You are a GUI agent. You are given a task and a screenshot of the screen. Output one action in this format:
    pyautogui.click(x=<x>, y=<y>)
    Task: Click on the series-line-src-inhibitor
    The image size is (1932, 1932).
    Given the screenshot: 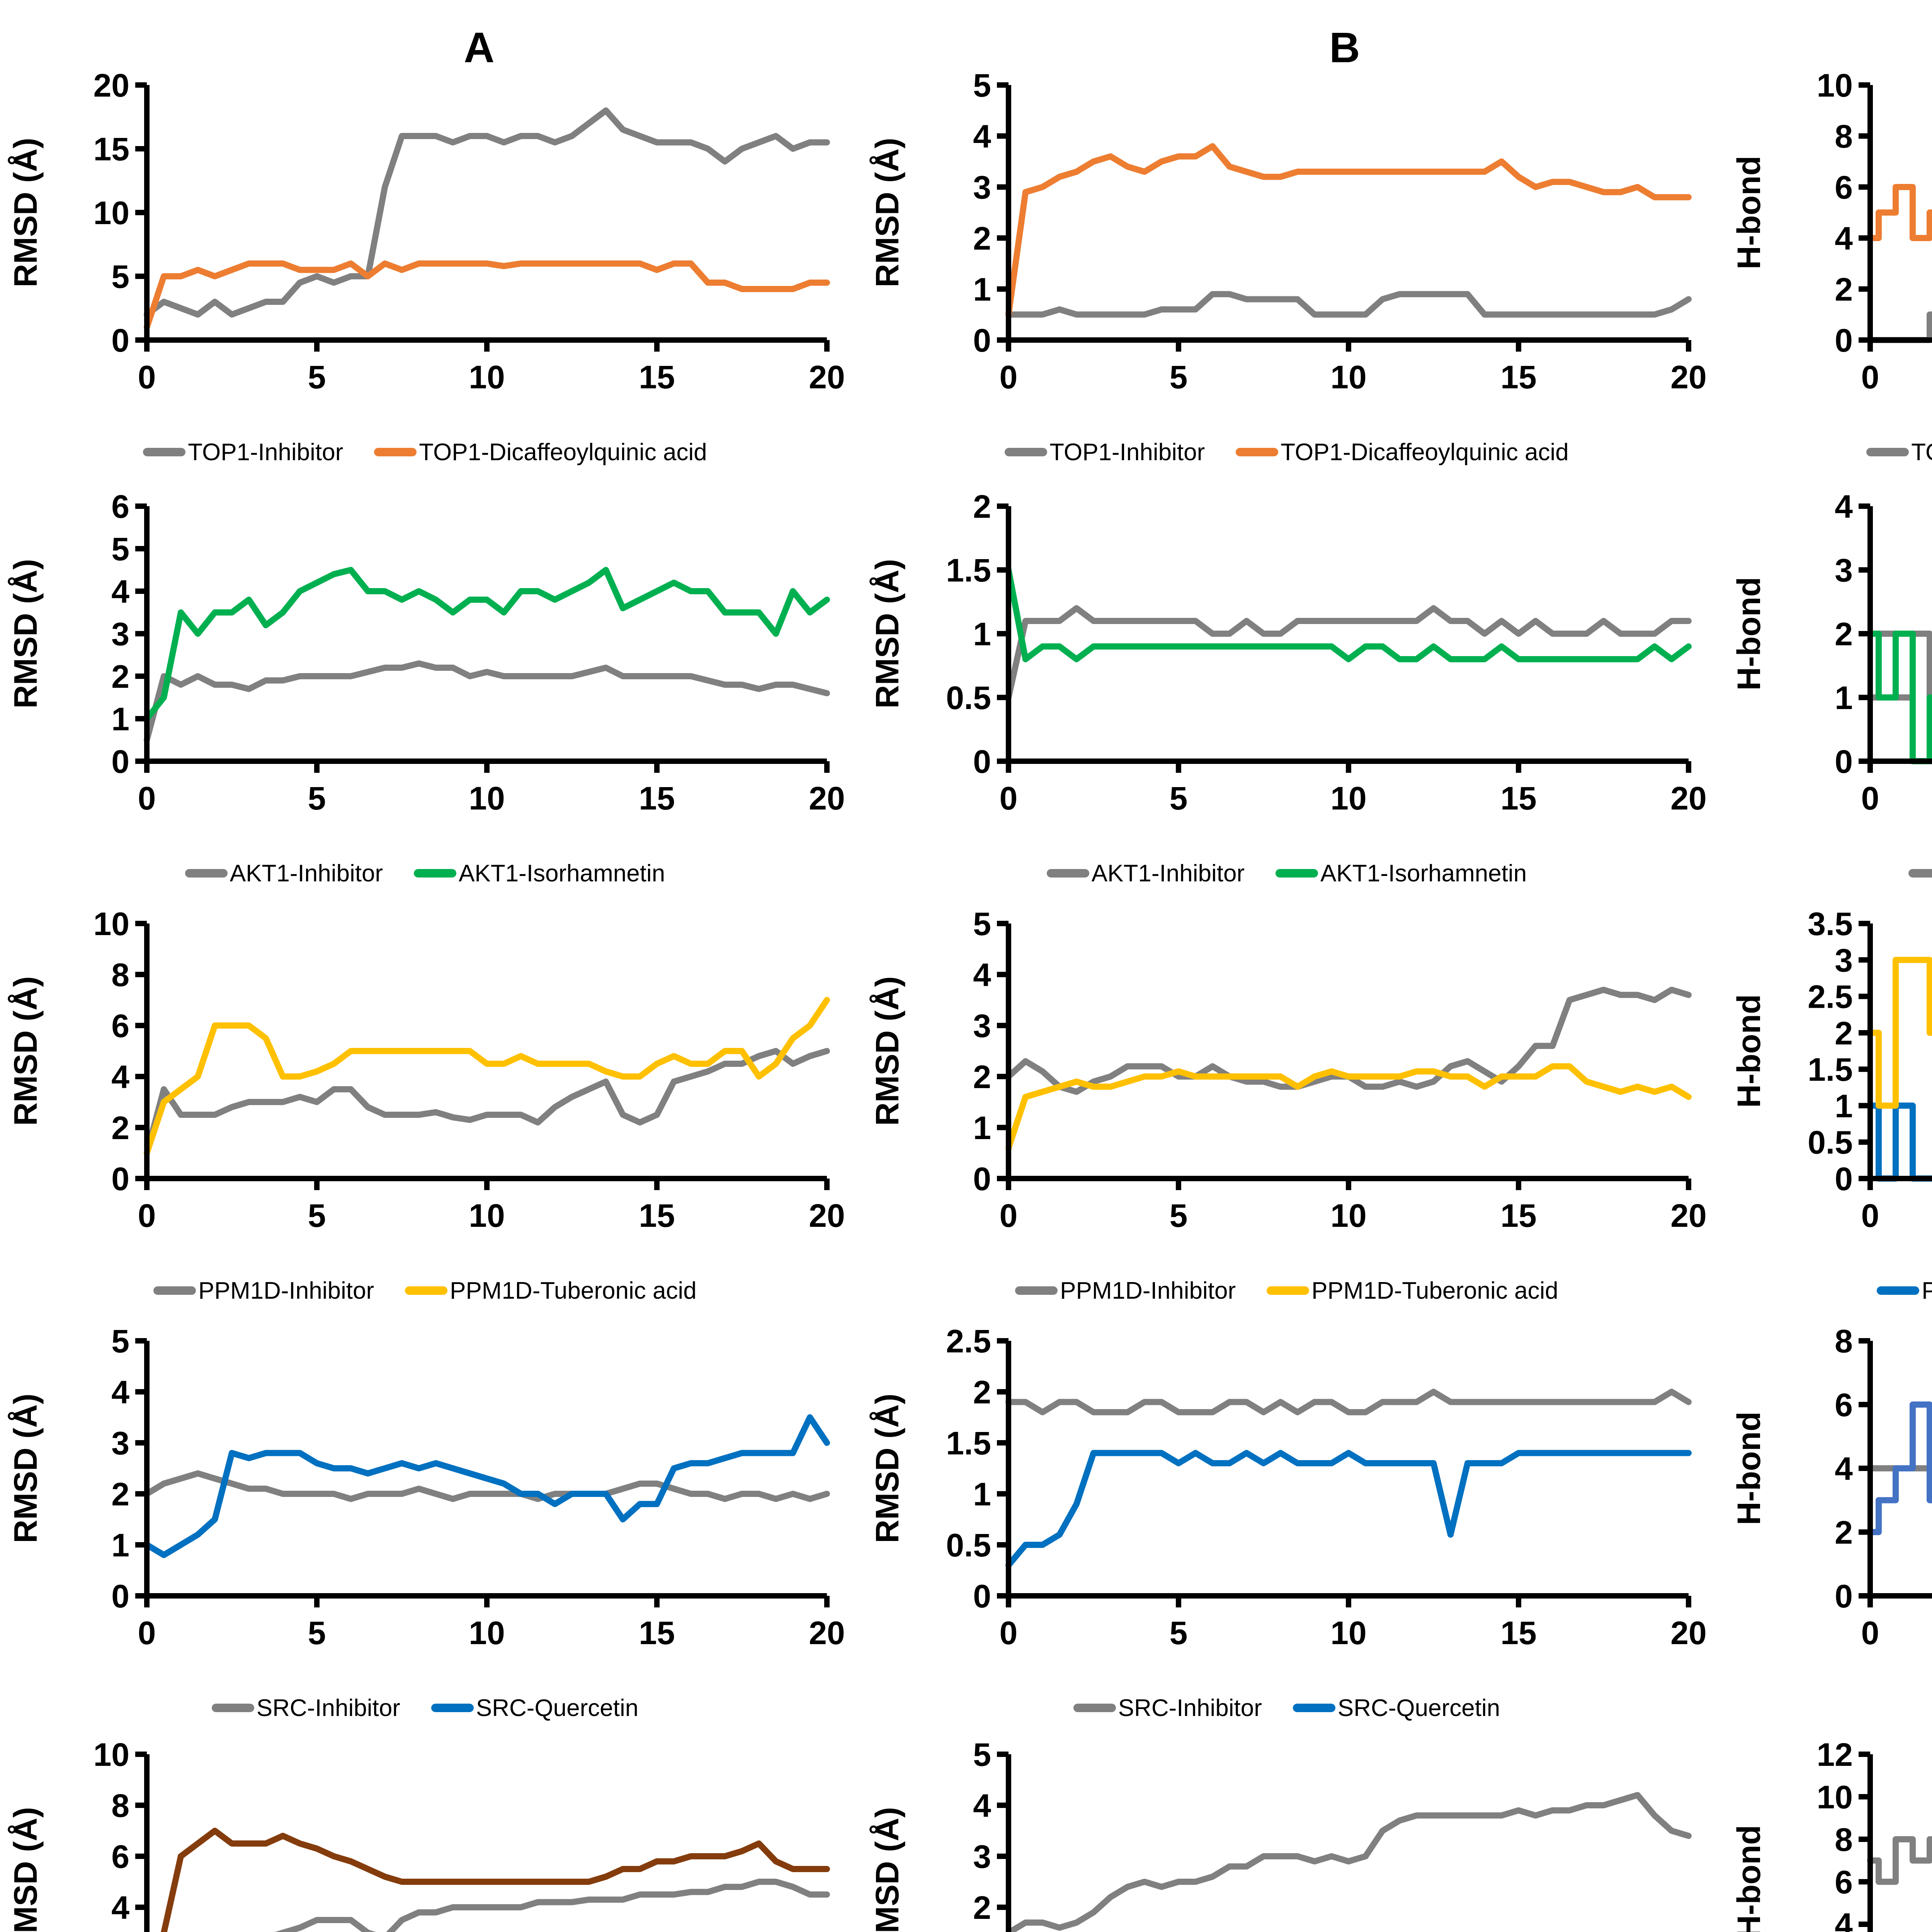 What is the action you would take?
    pyautogui.click(x=487, y=1486)
    